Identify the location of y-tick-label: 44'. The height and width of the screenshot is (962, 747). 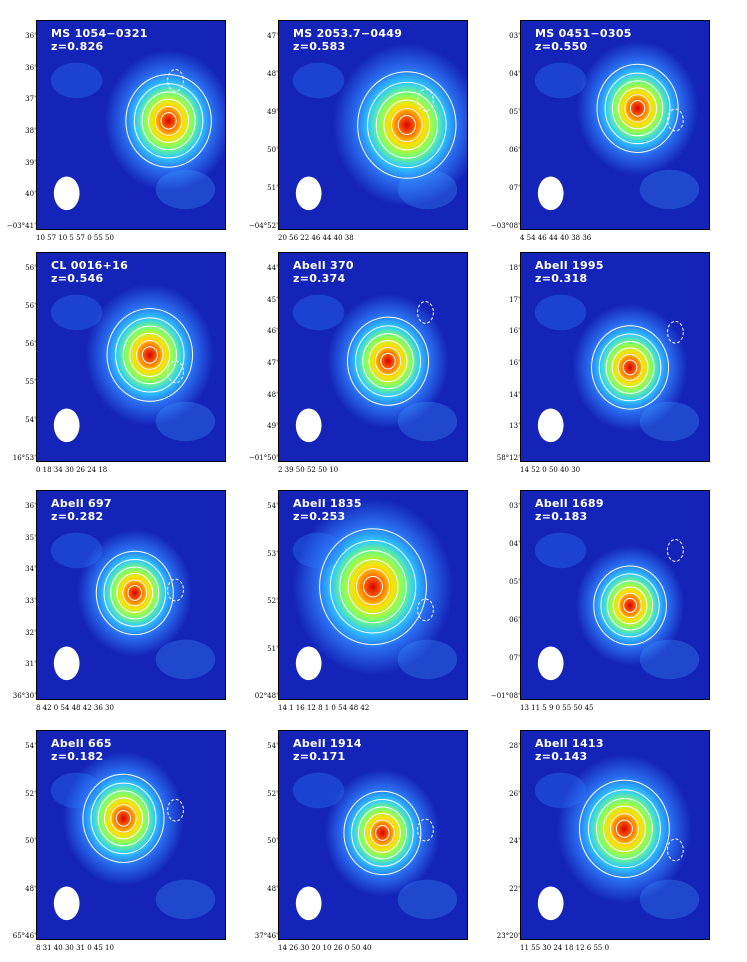
(272, 268).